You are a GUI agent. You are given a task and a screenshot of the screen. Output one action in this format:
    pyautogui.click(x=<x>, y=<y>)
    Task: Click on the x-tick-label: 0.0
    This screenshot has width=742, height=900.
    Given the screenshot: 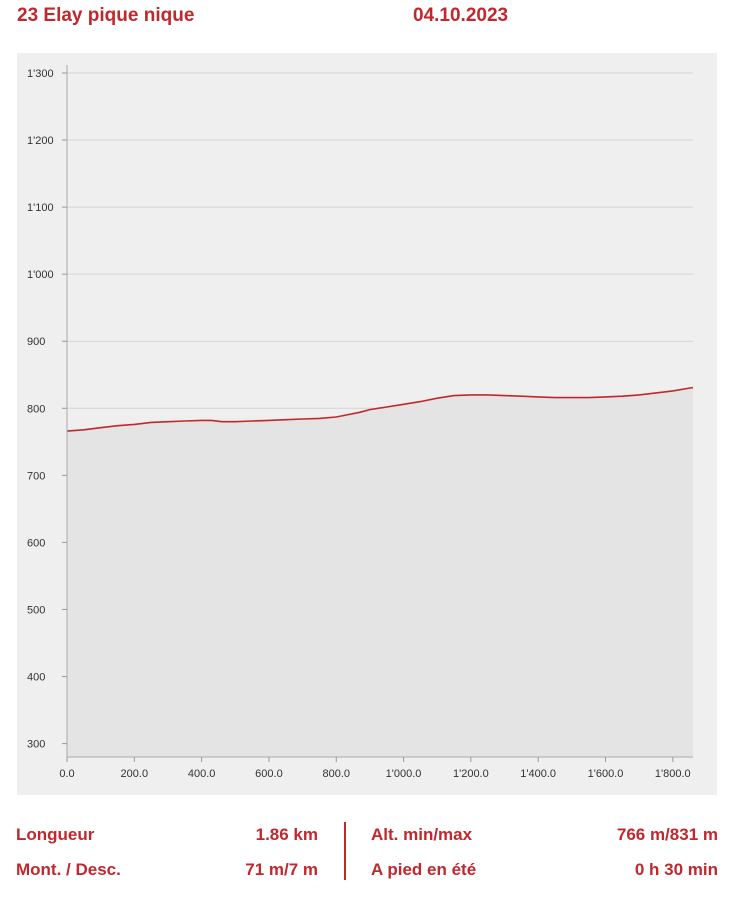 What is the action you would take?
    pyautogui.click(x=66, y=774)
    